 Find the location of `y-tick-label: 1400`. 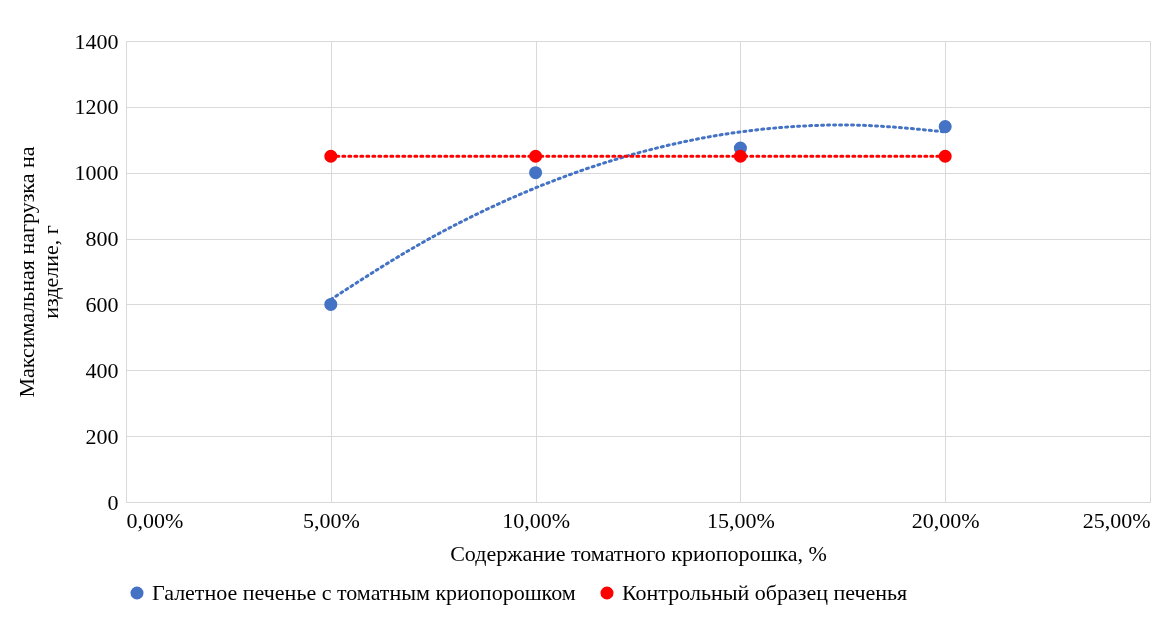

y-tick-label: 1400 is located at coordinates (96, 41).